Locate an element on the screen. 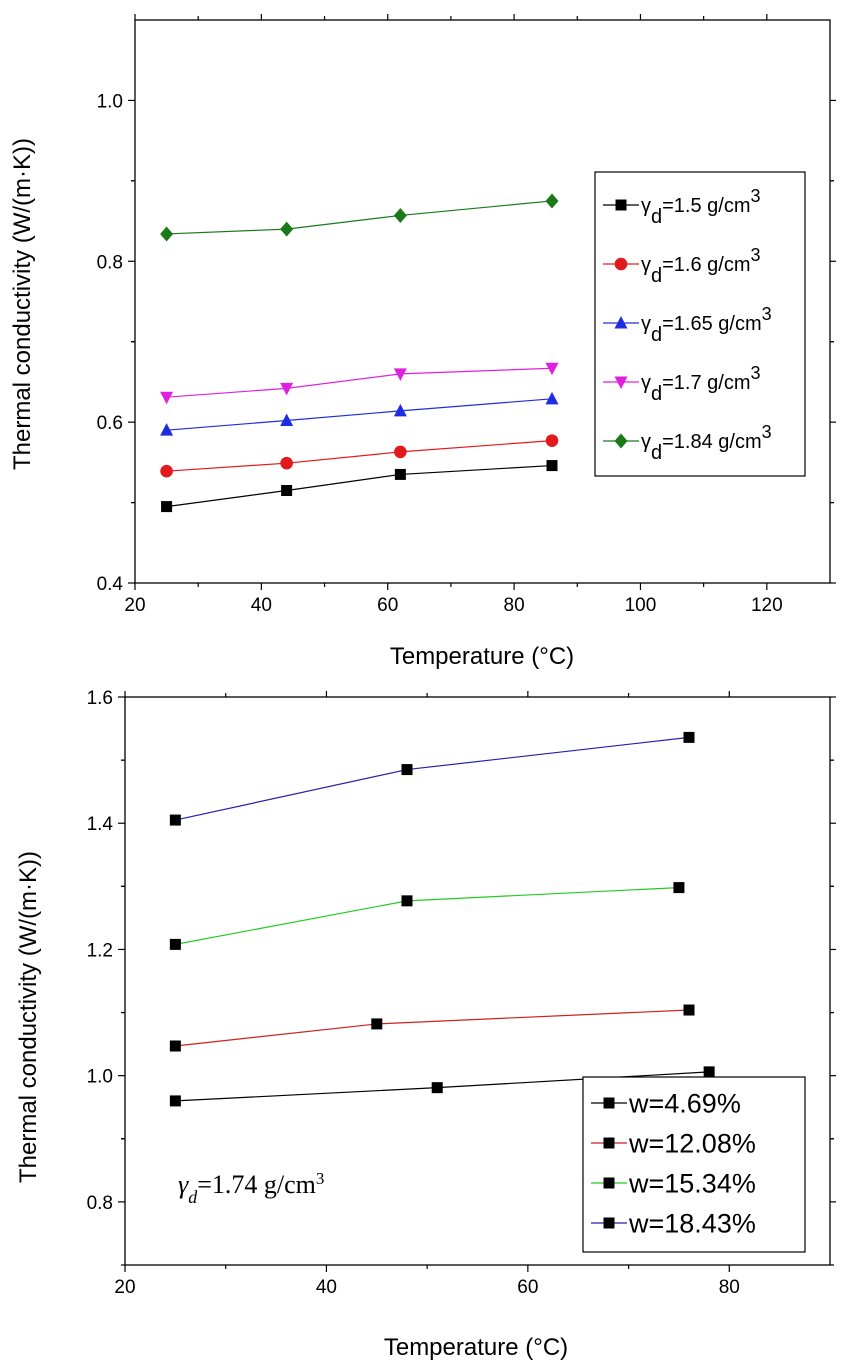 This screenshot has width=849, height=1371. y-tick-label: 1.6 is located at coordinates (100, 698).